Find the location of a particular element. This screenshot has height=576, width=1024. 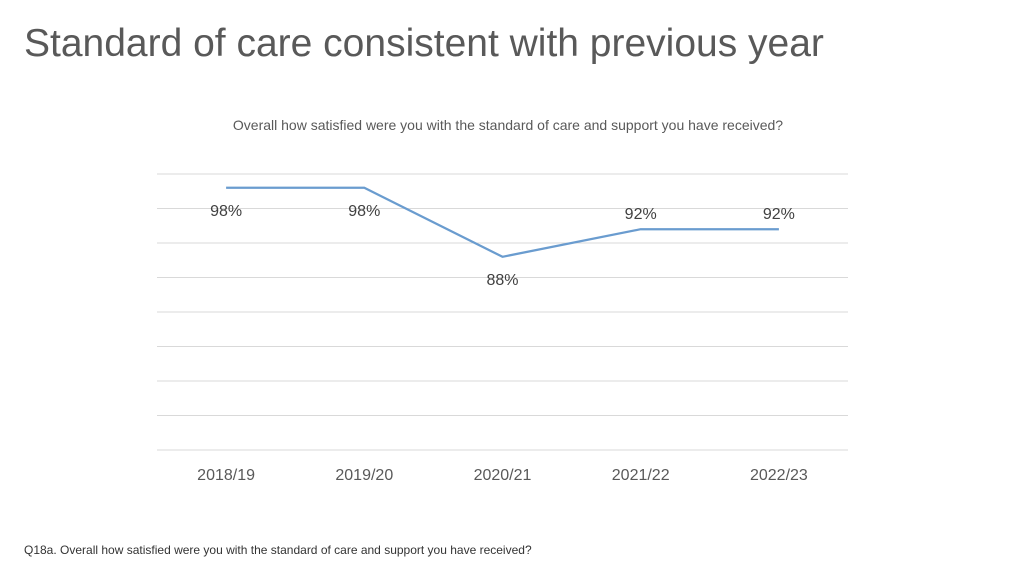

data-labels: 98% 98% 88% 92% 92% is located at coordinates (502, 246).